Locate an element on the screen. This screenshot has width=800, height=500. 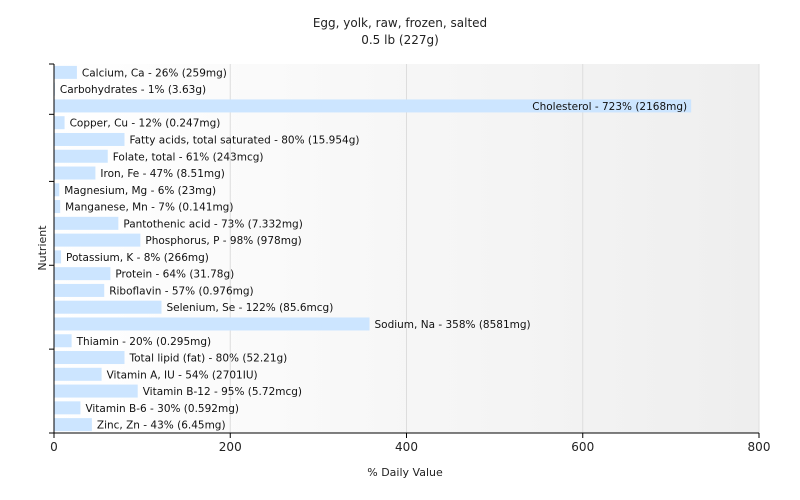
bar-label: Iron, Fe - 47% (8.51mg) is located at coordinates (162, 174).